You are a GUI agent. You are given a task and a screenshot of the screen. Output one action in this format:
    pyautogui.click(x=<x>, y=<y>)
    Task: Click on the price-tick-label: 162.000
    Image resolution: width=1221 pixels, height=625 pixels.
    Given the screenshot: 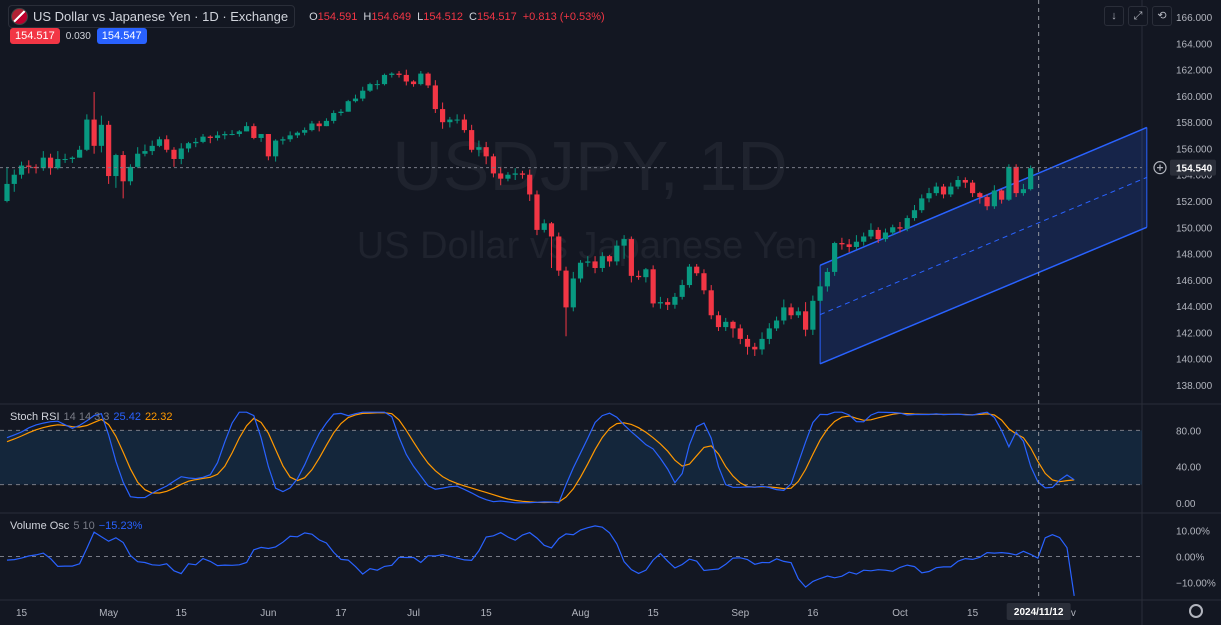 What is the action you would take?
    pyautogui.click(x=1194, y=71)
    